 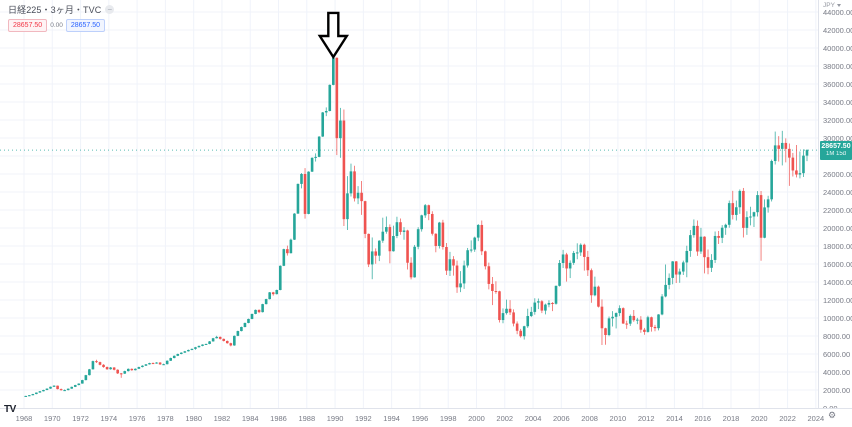 What do you see at coordinates (837, 372) in the screenshot?
I see `price-tick-label: 4000.00` at bounding box center [837, 372].